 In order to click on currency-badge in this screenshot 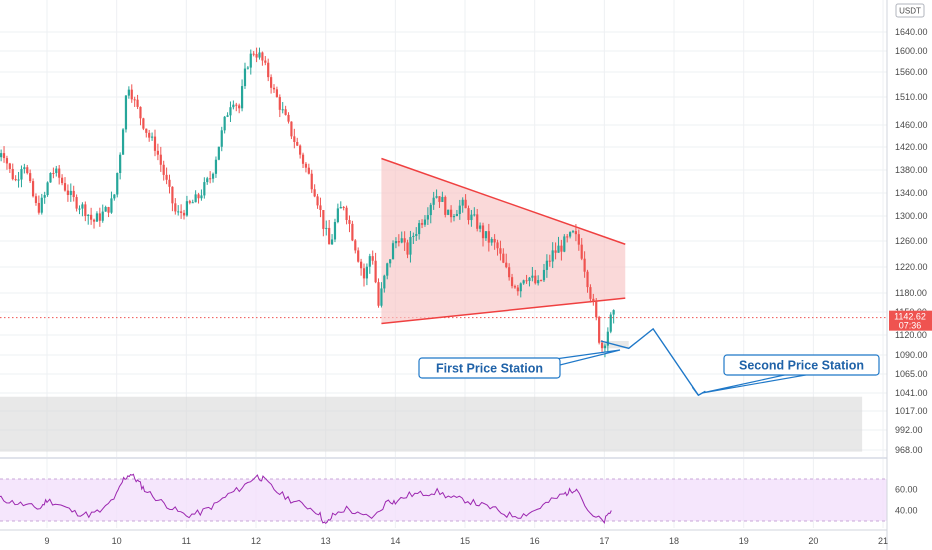, I will do `click(910, 10)`.